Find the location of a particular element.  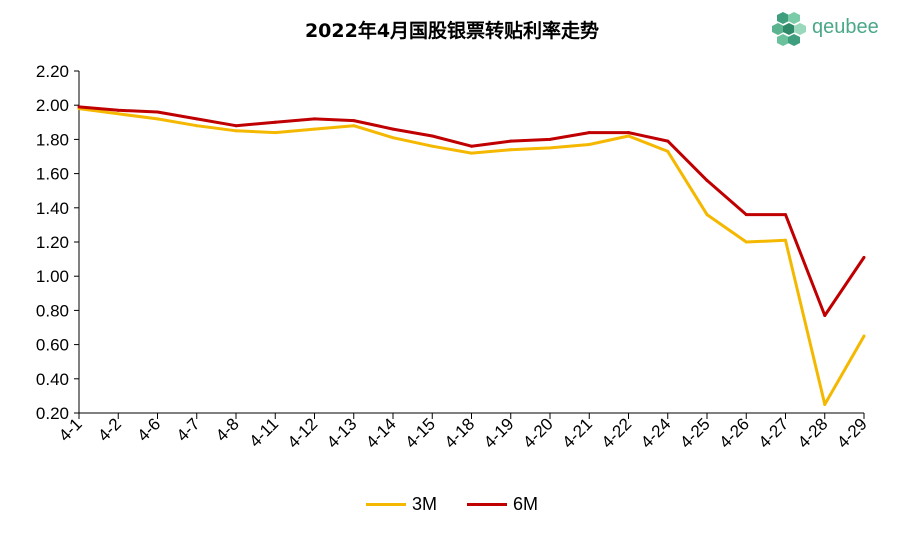

y-tick-label: 0.20 is located at coordinates (52, 413).